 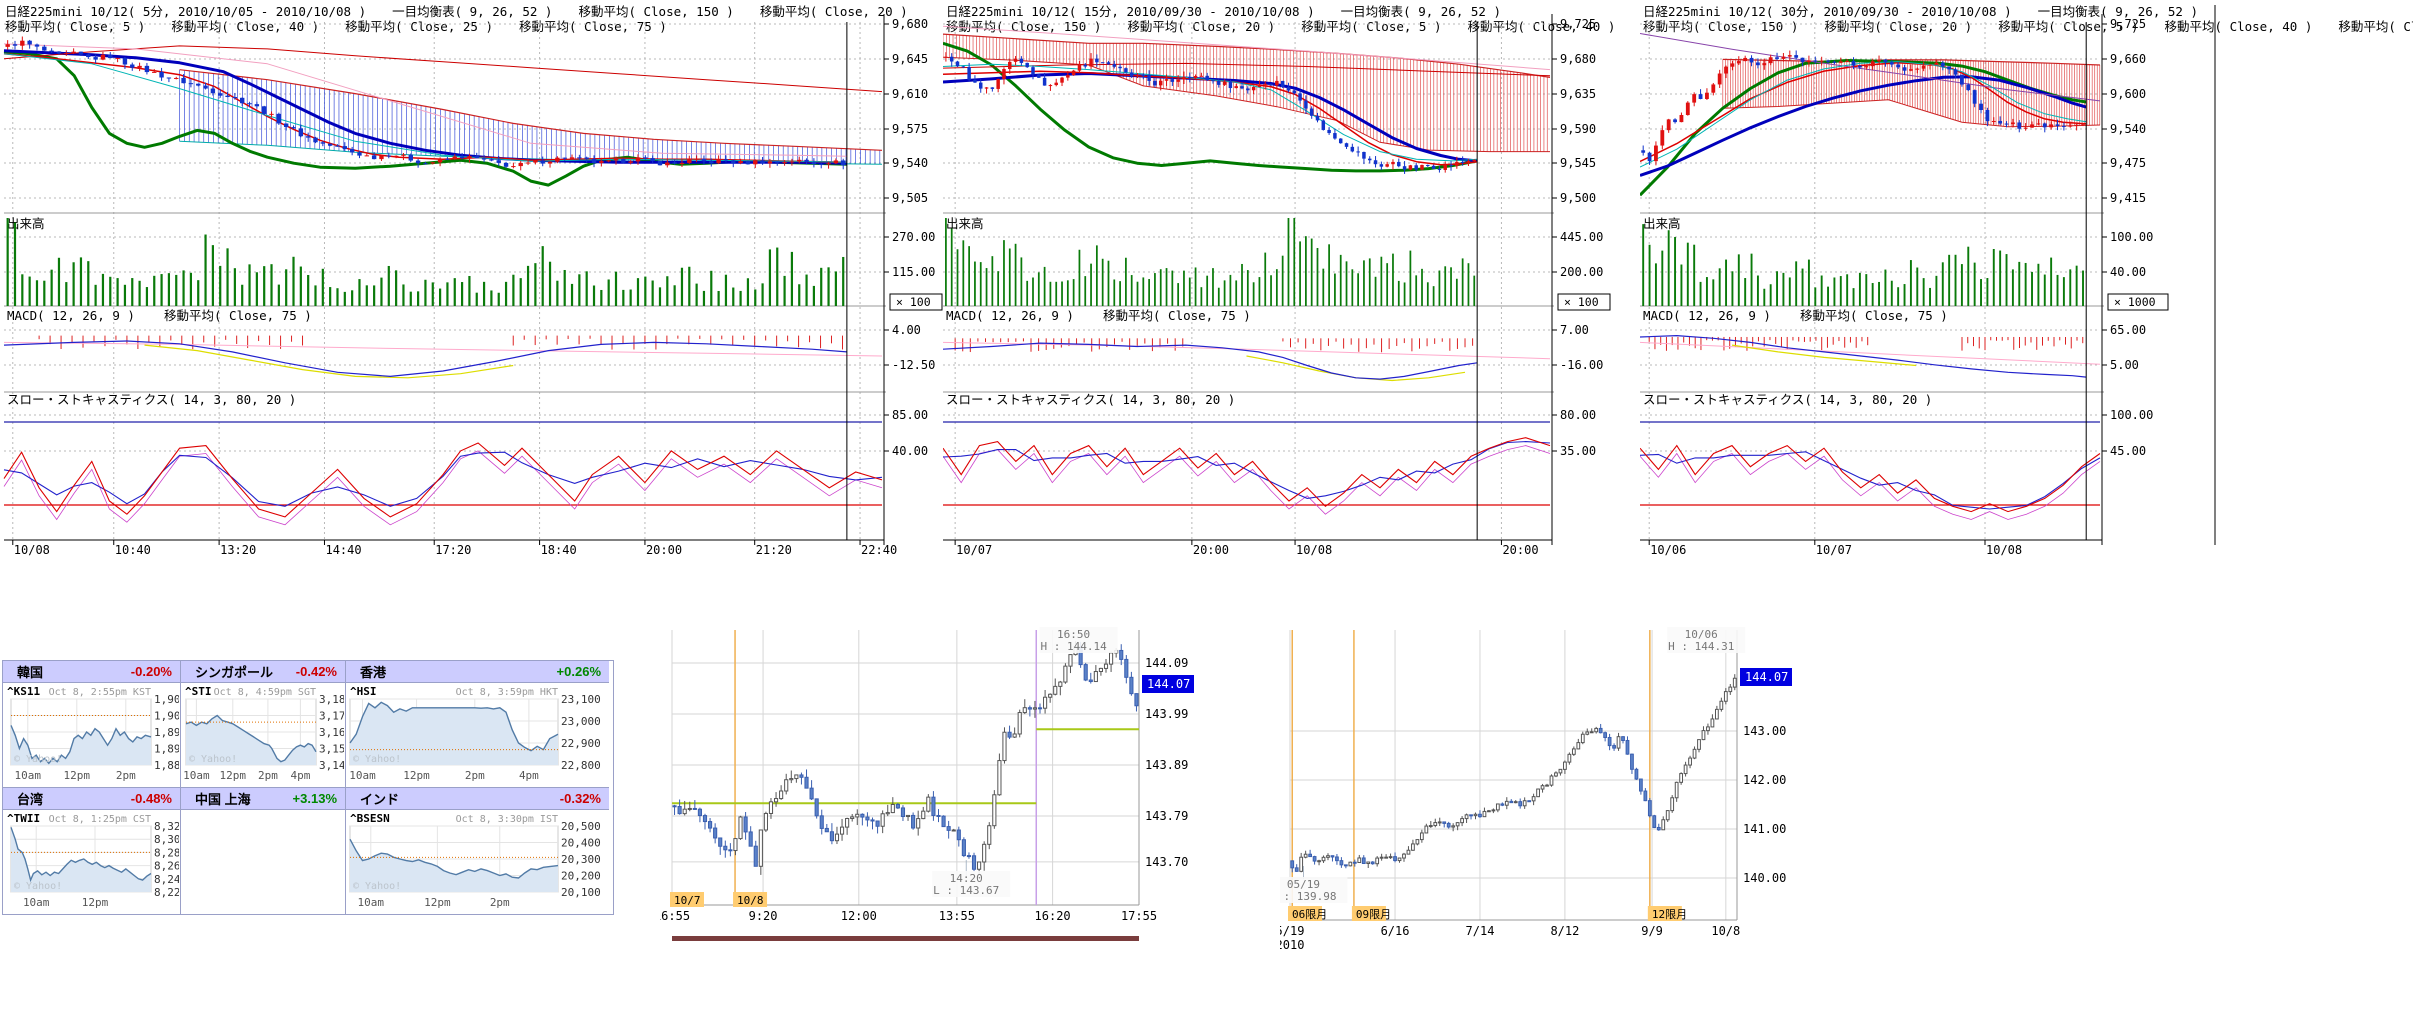 I want to click on indicator-label: 移動平均( Close, 20 ), so click(x=1201, y=26).